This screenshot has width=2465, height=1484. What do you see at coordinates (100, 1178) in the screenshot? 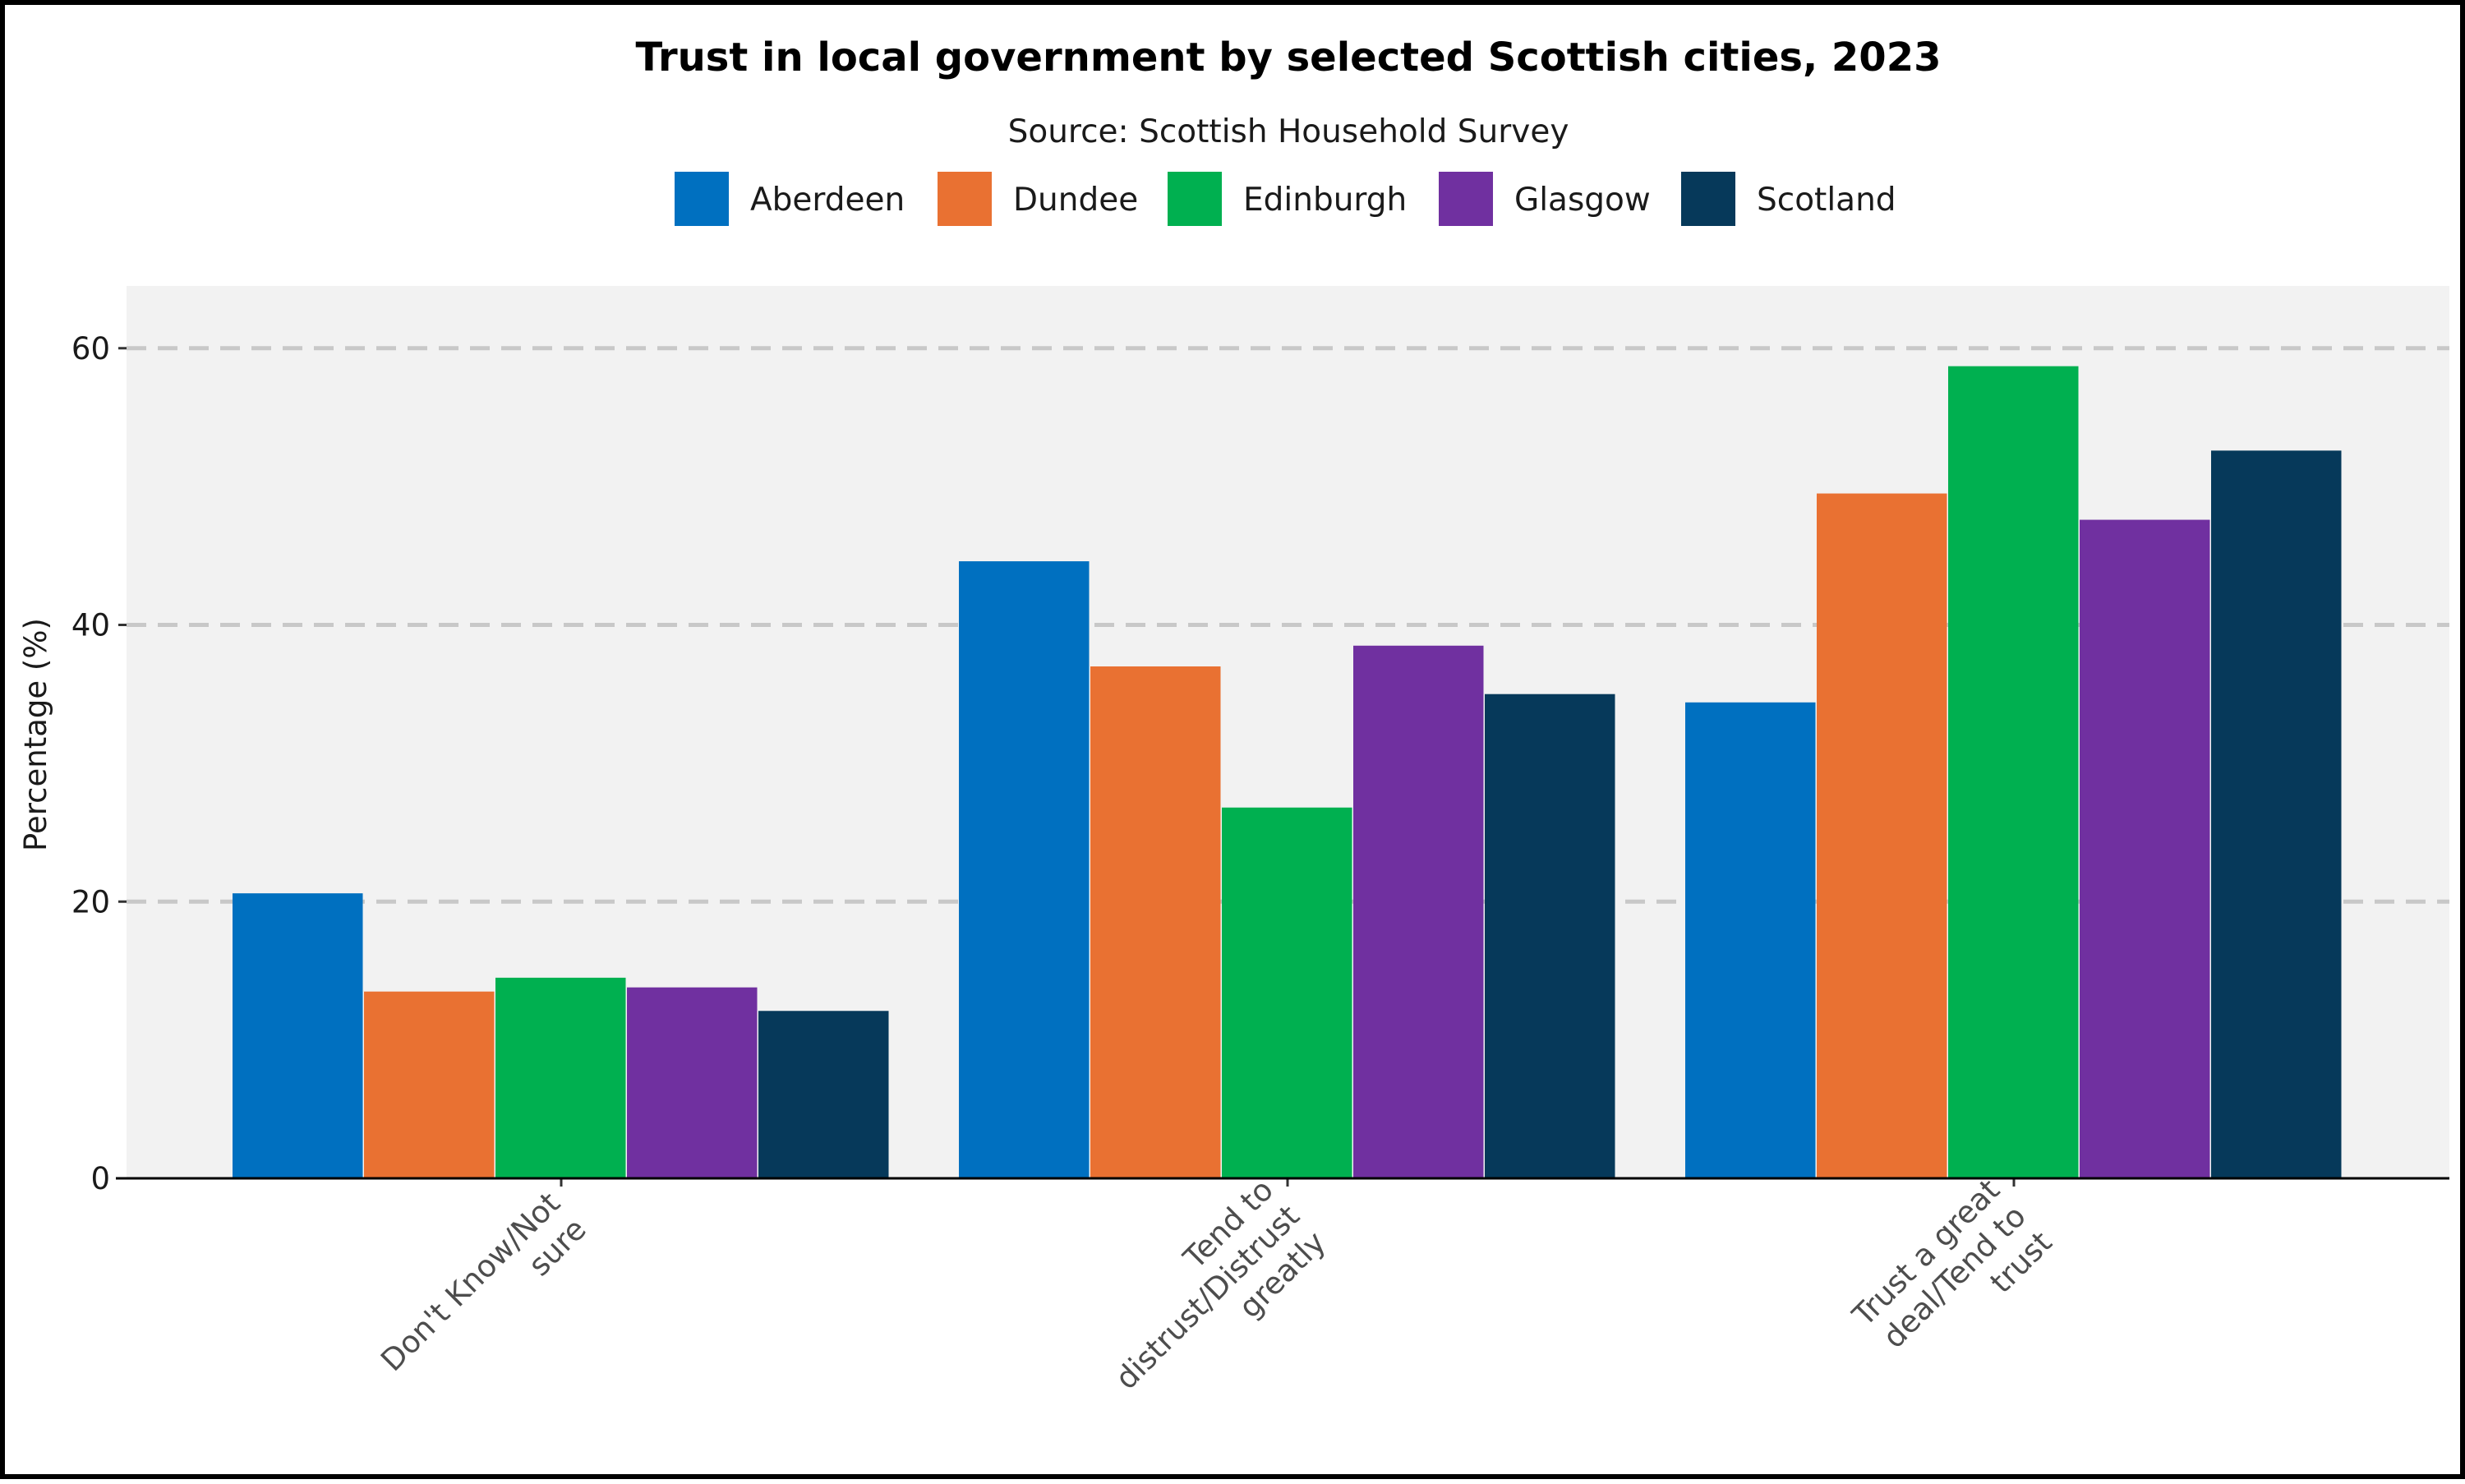
I see `y-tick-label: 0` at bounding box center [100, 1178].